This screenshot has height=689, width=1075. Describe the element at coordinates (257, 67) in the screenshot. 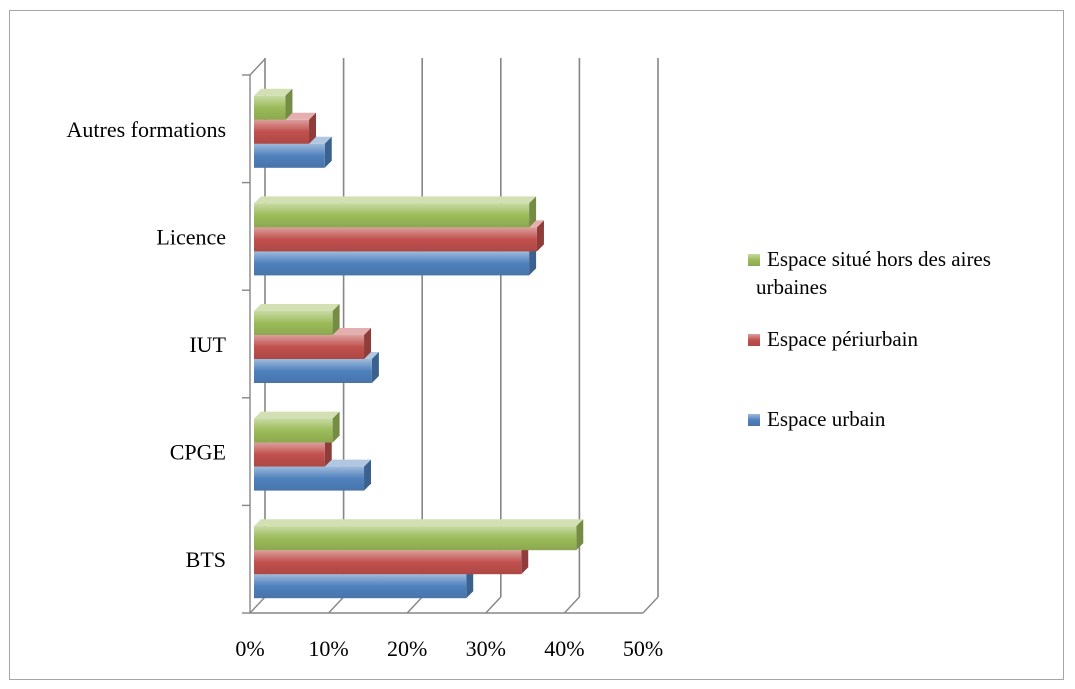

I see `wall-top-edge` at that location.